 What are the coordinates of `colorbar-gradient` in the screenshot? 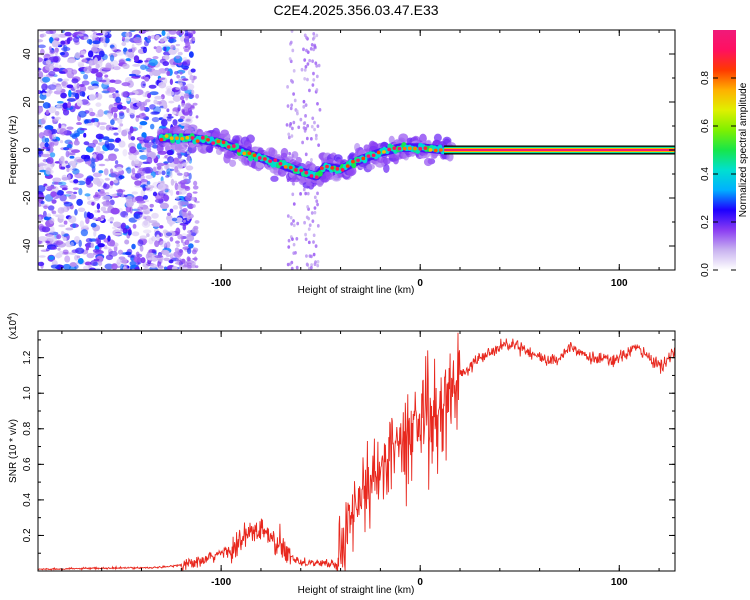 It's located at (724, 150).